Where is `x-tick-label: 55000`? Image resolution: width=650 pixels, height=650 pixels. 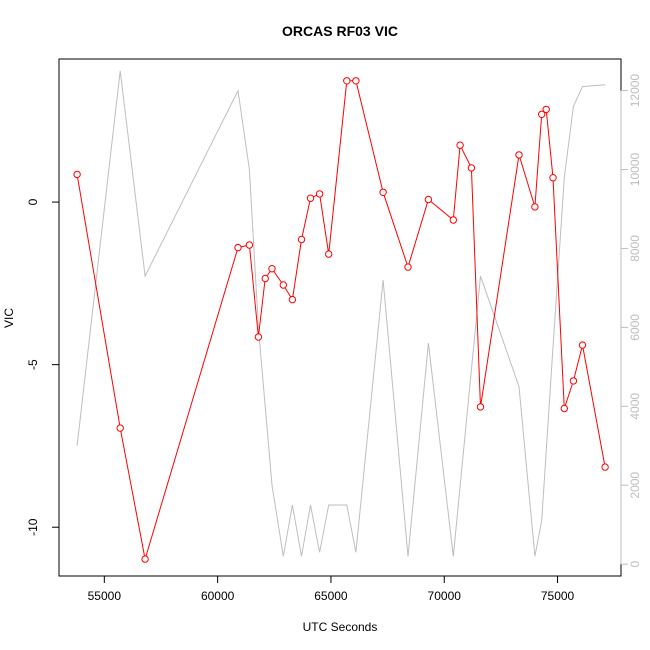
x-tick-label: 55000 is located at coordinates (105, 596).